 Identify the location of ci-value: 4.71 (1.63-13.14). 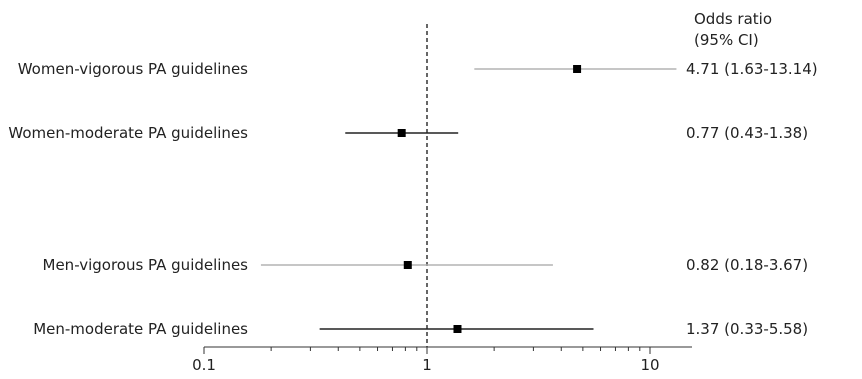
(752, 69).